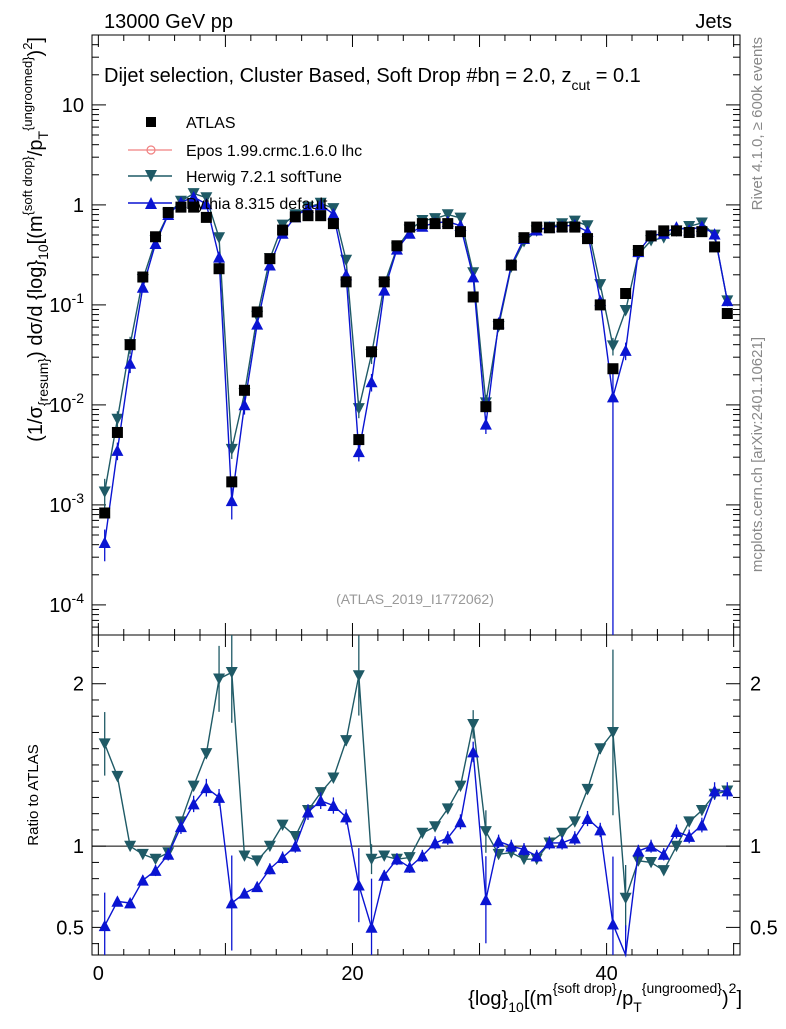 The width and height of the screenshot is (786, 1029). I want to click on y-tick-label-mantissa: 1, so click(78, 206).